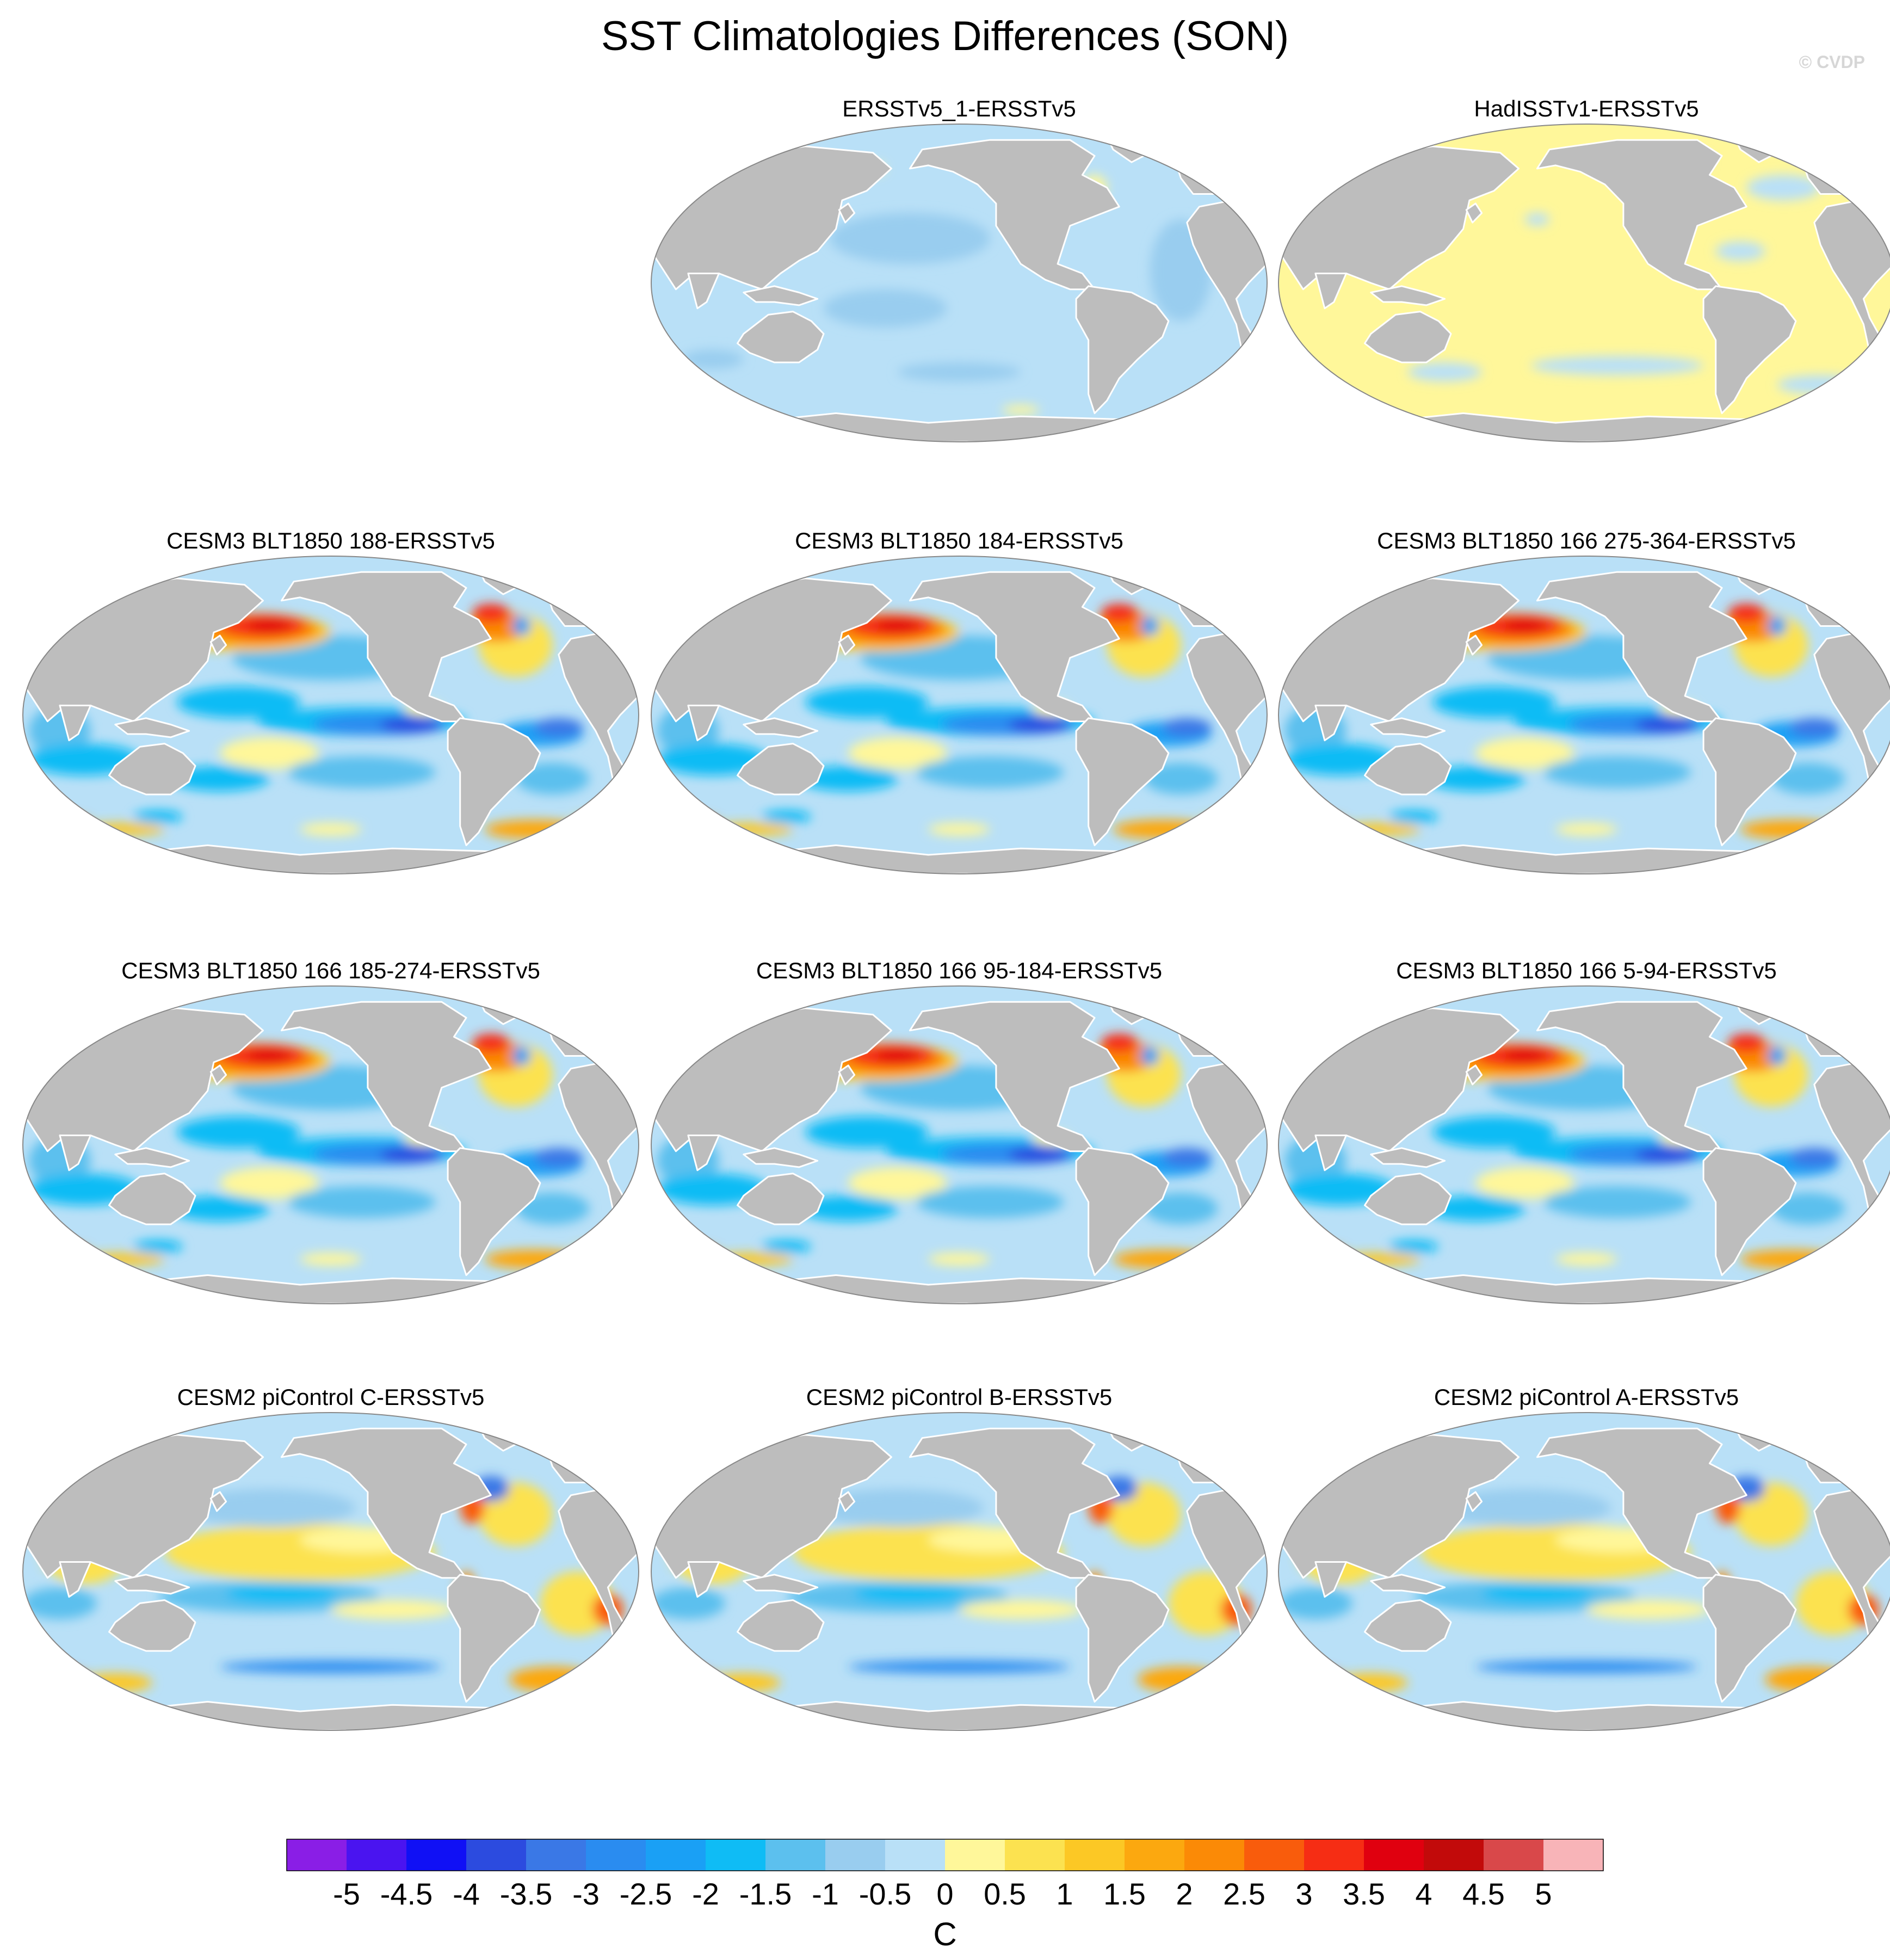 The width and height of the screenshot is (1890, 1960). I want to click on colorbar-tick-label: 4, so click(1424, 1894).